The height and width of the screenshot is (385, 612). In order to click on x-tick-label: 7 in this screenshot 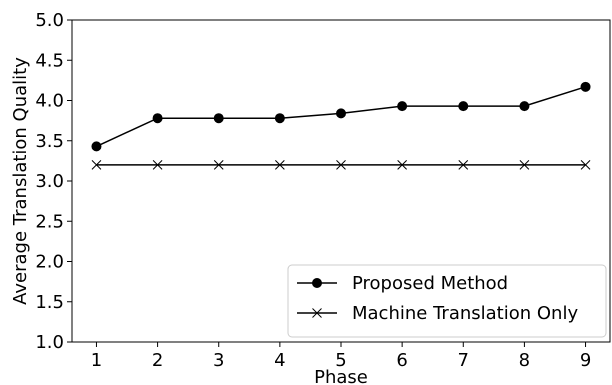, I will do `click(463, 360)`.